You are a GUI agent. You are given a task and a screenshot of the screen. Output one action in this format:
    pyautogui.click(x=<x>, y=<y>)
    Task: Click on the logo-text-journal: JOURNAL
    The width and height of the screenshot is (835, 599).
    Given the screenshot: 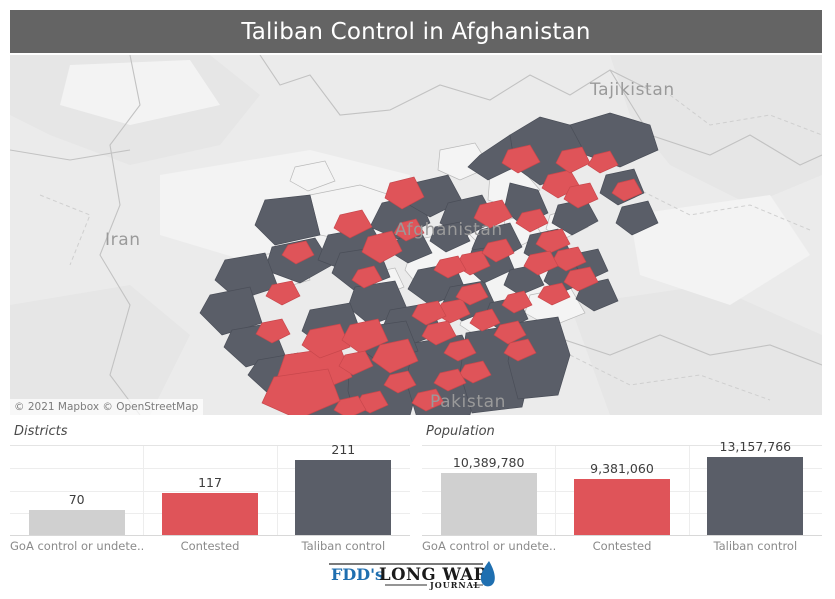 What is the action you would take?
    pyautogui.click(x=455, y=585)
    